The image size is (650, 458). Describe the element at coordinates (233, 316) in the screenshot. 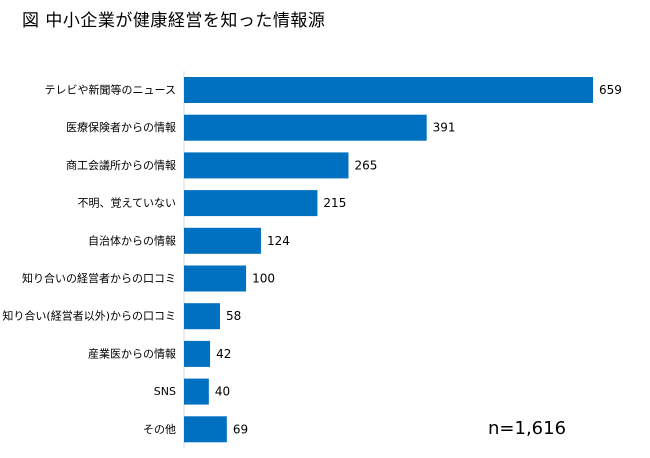

I see `value-label: 58` at that location.